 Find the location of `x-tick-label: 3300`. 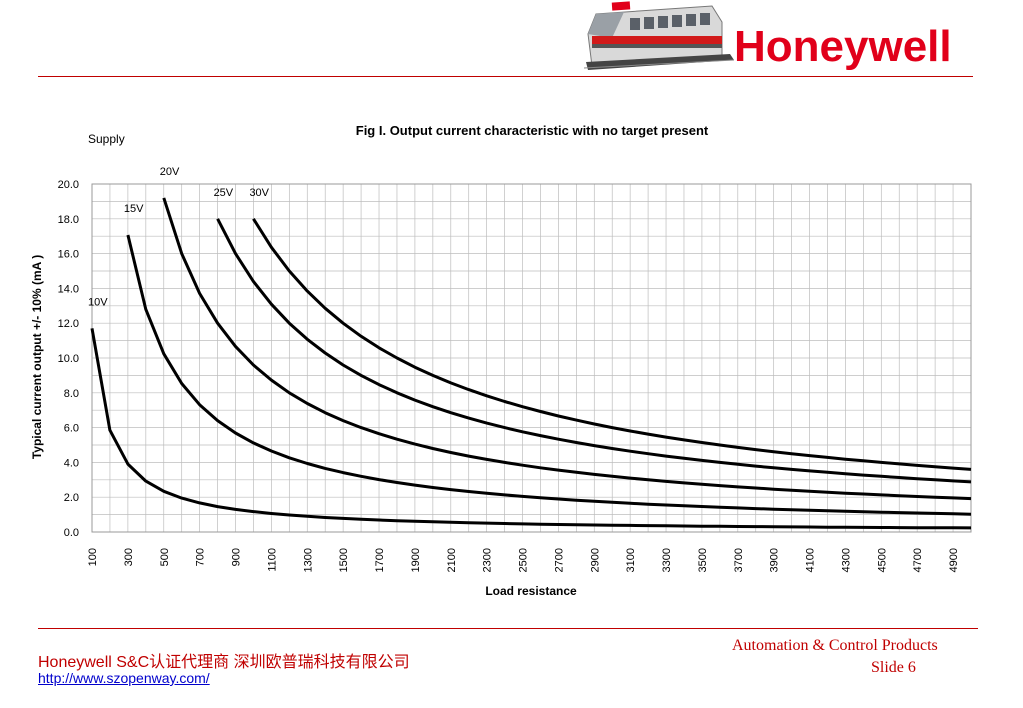

x-tick-label: 3300 is located at coordinates (667, 560).